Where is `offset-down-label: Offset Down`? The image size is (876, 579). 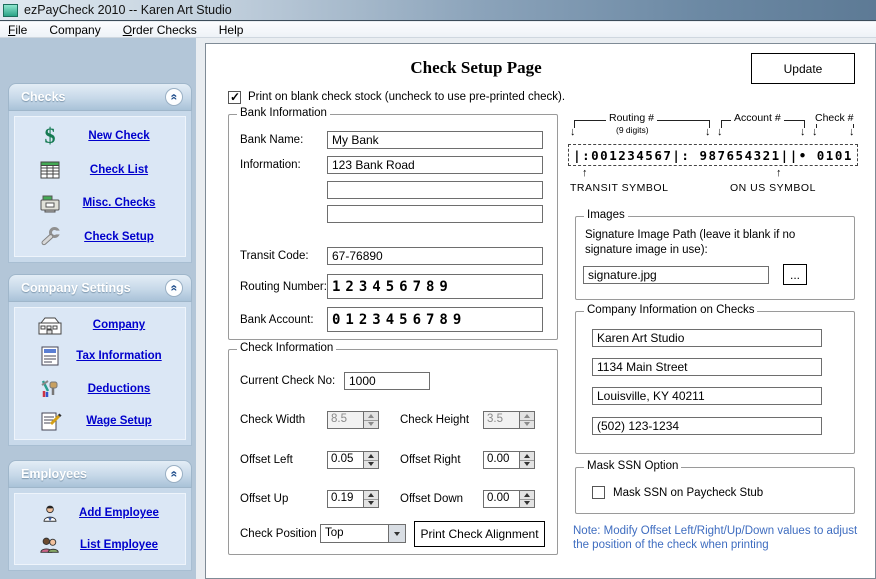
offset-down-label: Offset Down is located at coordinates (432, 499).